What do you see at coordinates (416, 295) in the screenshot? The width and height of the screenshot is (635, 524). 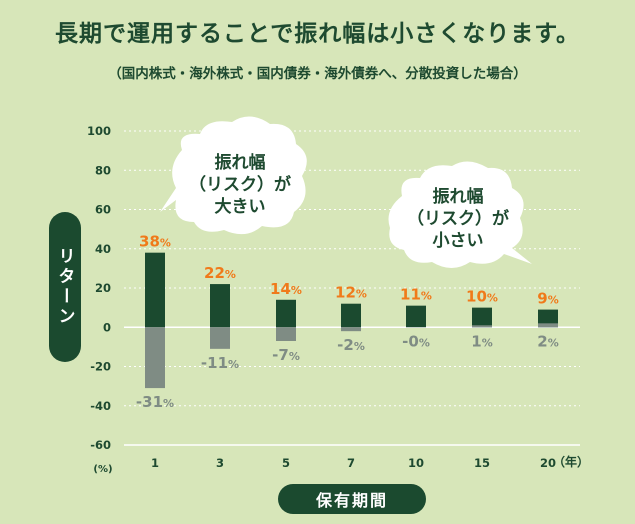 I see `max-return-label: 11%` at bounding box center [416, 295].